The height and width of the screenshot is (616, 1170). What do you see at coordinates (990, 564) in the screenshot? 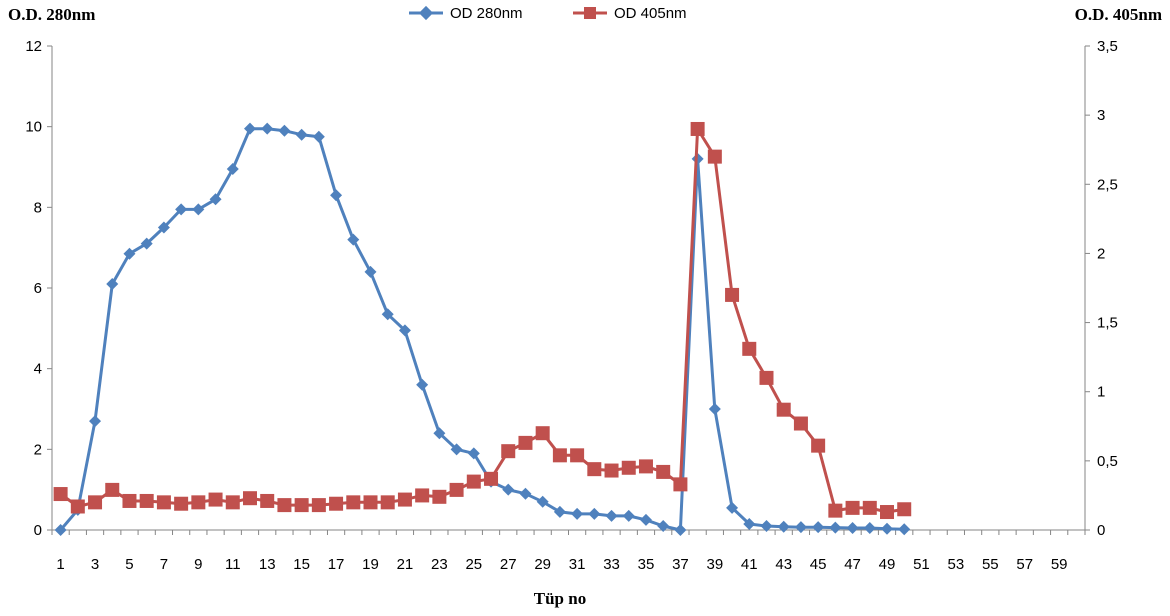
I see `x-tick-label: 55` at bounding box center [990, 564].